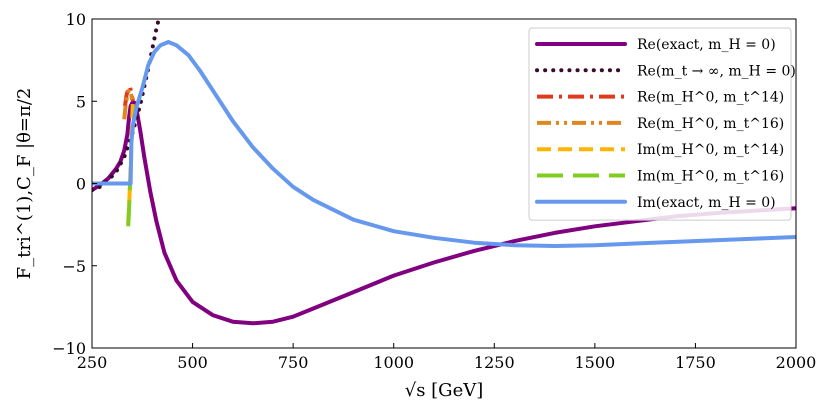  Describe the element at coordinates (710, 98) in the screenshot. I see `legend-label: Re(m_H^0, m_t^14)` at that location.